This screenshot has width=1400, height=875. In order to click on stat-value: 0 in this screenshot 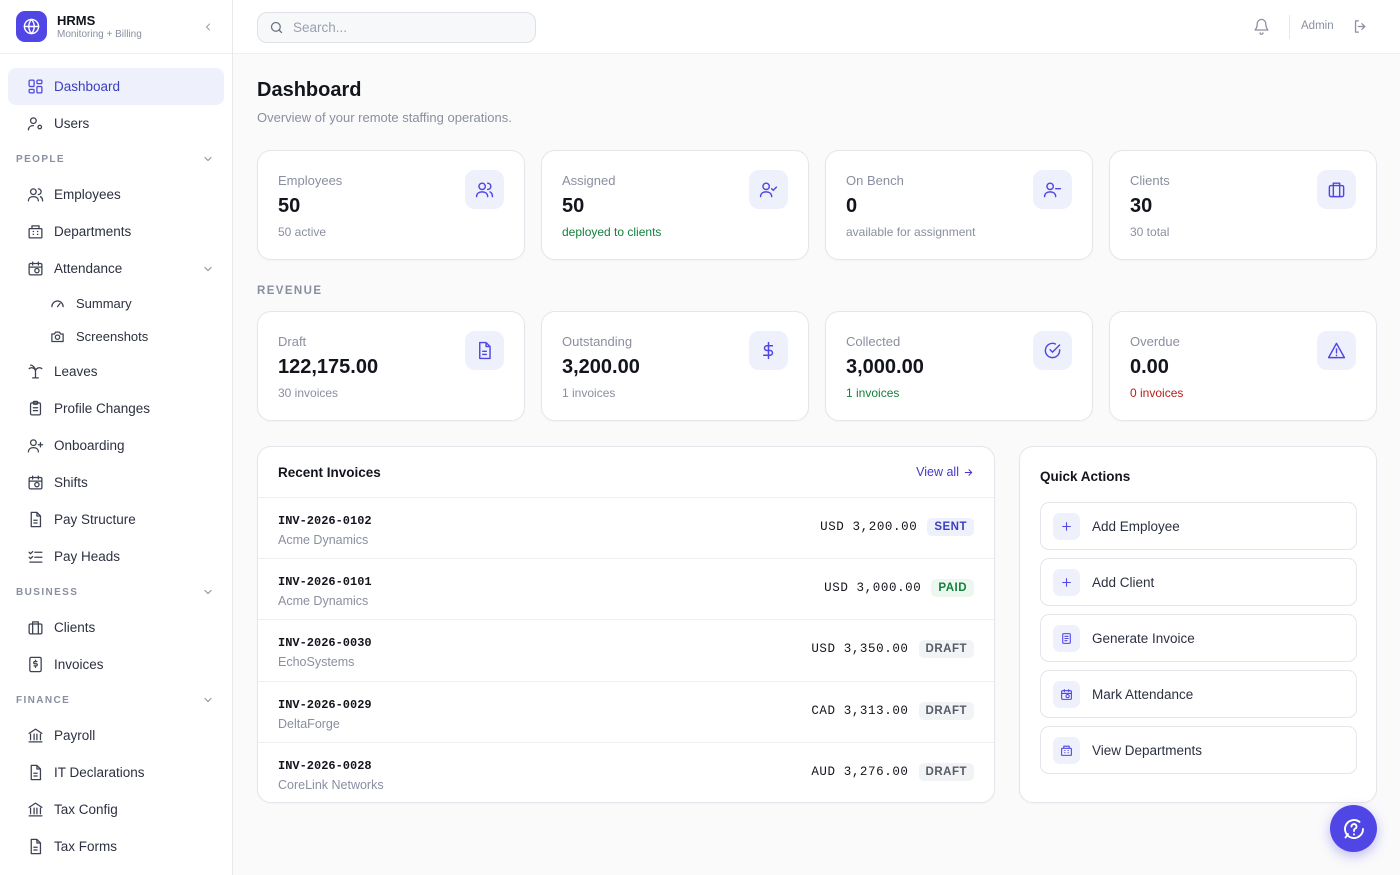, I will do `click(852, 206)`.